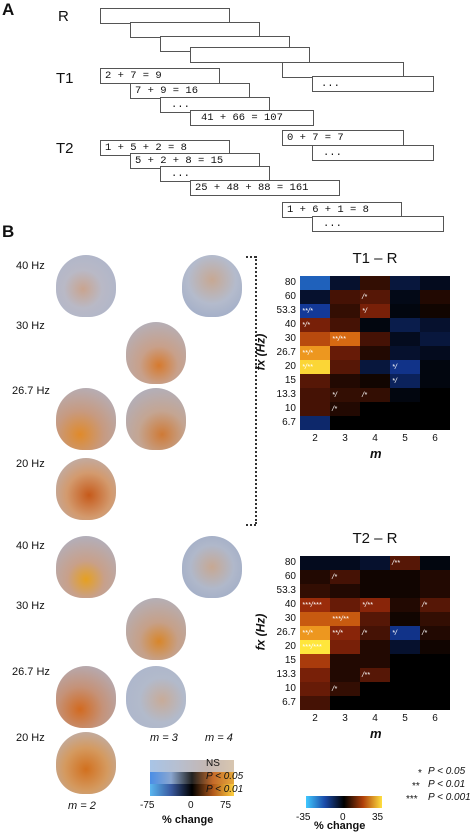 This screenshot has height=832, width=474. Describe the element at coordinates (343, 817) in the screenshot. I see `big-colorbar-tick: 0` at that location.